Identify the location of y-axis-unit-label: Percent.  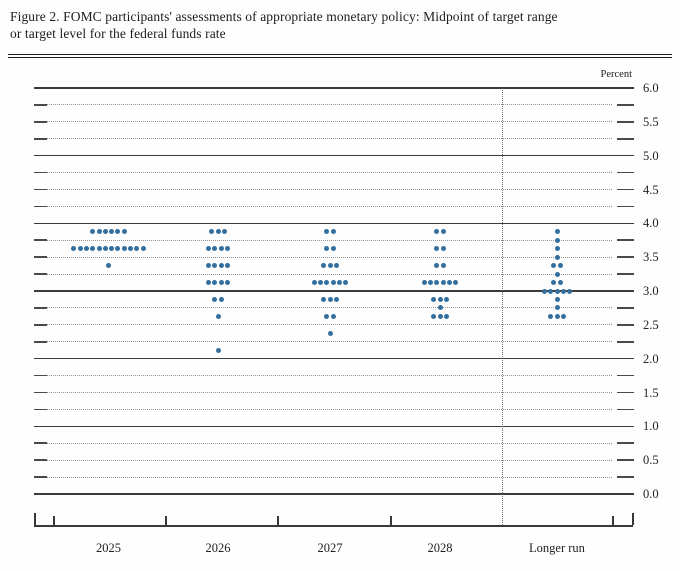
(616, 74).